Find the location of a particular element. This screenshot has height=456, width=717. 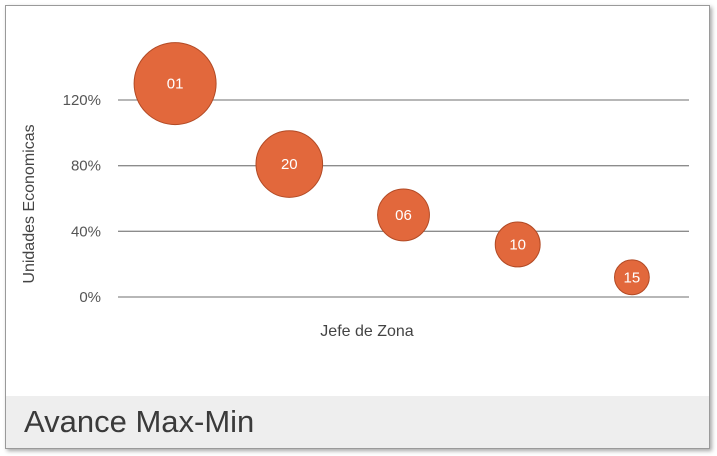

bubble-label: 06 is located at coordinates (403, 215).